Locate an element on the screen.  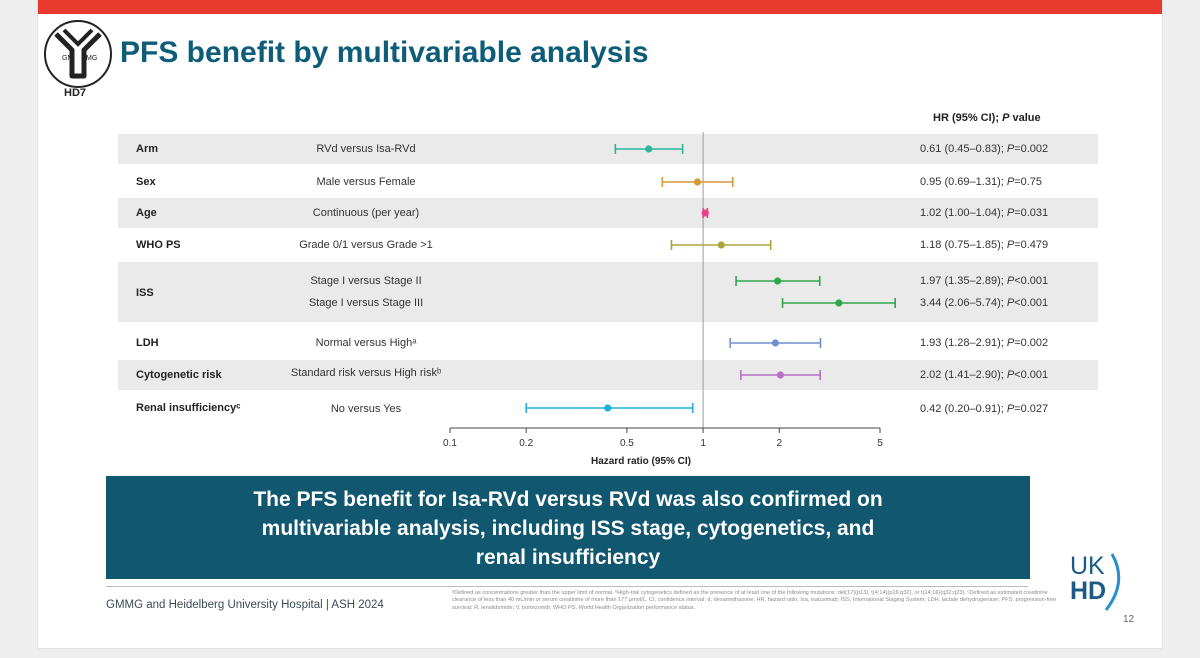
ukhd-logo-icon: UK HD is located at coordinates (1096, 582).